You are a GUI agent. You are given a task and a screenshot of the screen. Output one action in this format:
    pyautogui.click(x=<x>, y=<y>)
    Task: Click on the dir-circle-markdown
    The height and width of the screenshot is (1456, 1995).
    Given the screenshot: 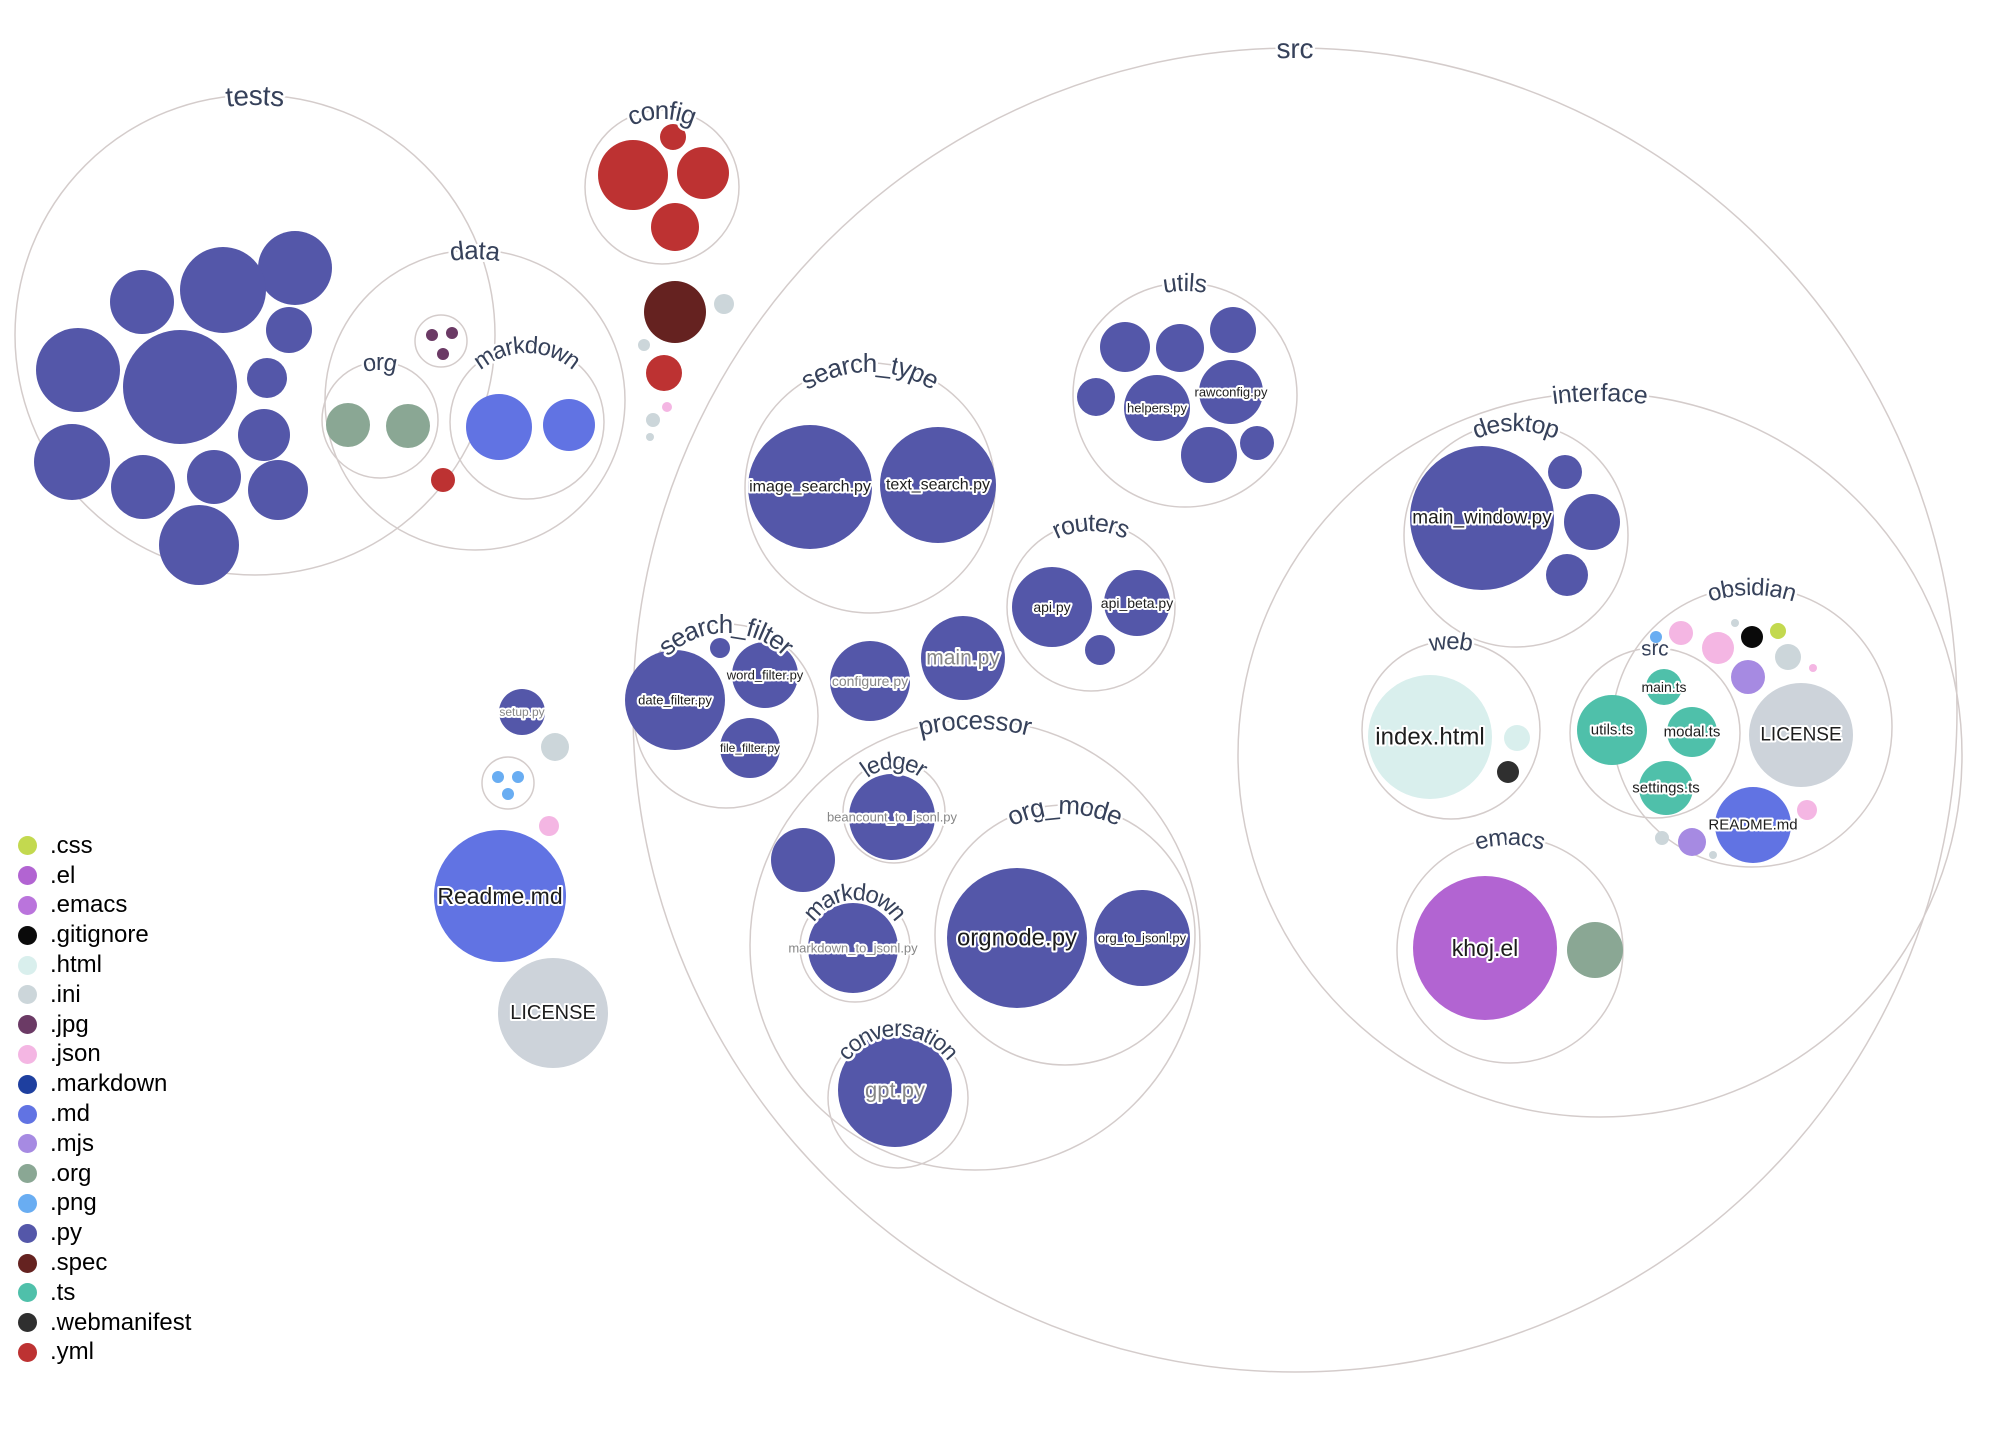 What is the action you would take?
    pyautogui.click(x=855, y=947)
    